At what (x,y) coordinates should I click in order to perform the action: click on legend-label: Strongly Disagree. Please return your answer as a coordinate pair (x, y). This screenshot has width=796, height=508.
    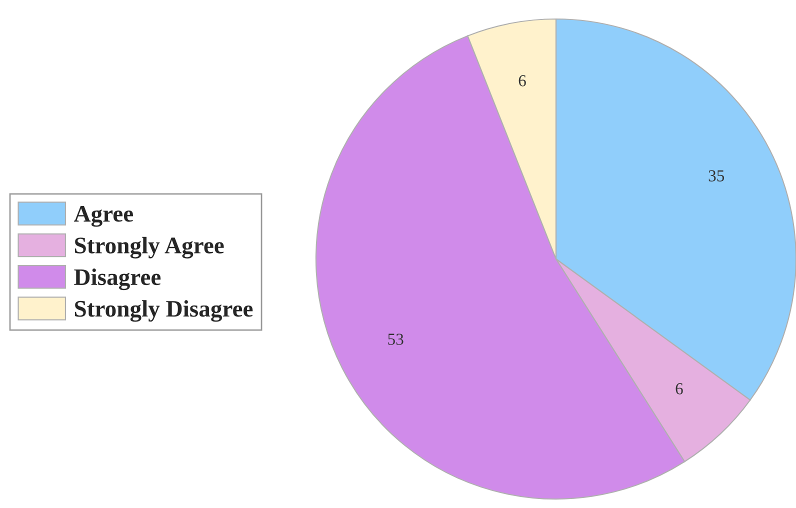
    Looking at the image, I should click on (164, 311).